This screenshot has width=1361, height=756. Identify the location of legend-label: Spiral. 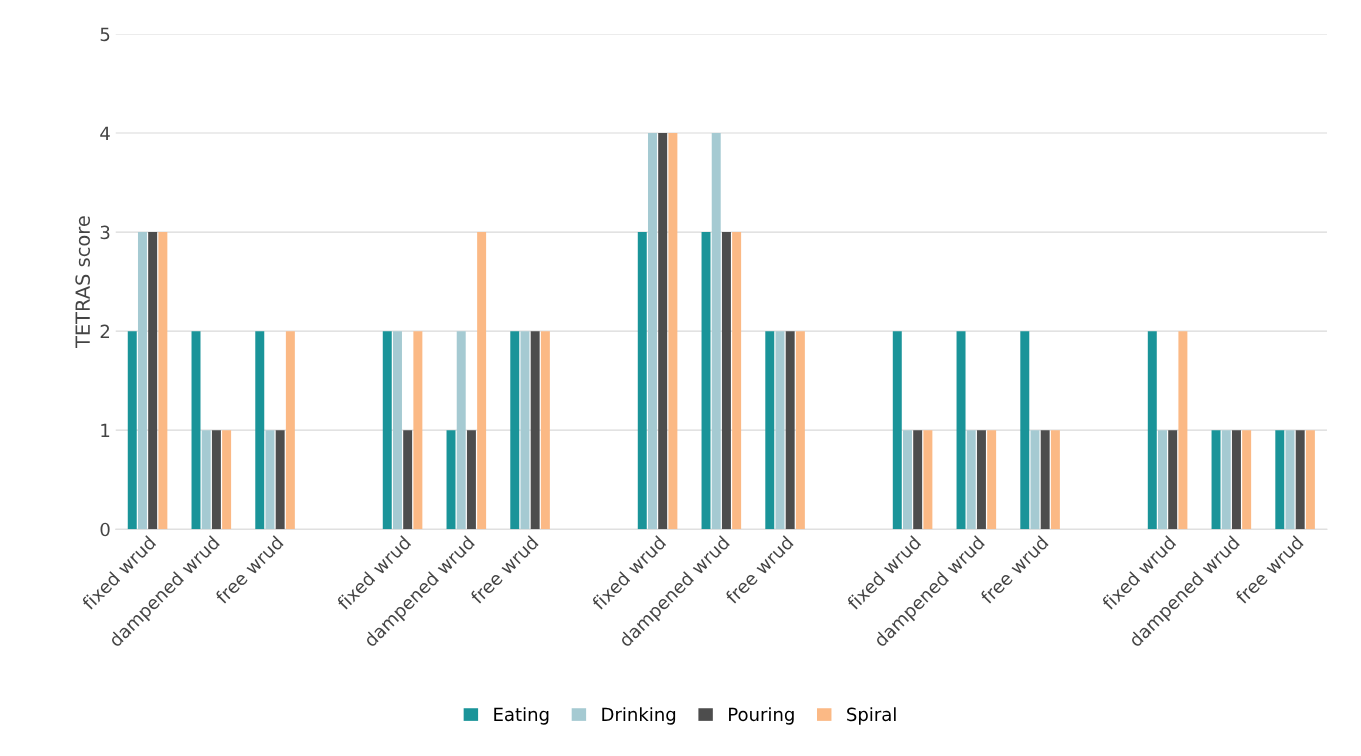
(871, 716).